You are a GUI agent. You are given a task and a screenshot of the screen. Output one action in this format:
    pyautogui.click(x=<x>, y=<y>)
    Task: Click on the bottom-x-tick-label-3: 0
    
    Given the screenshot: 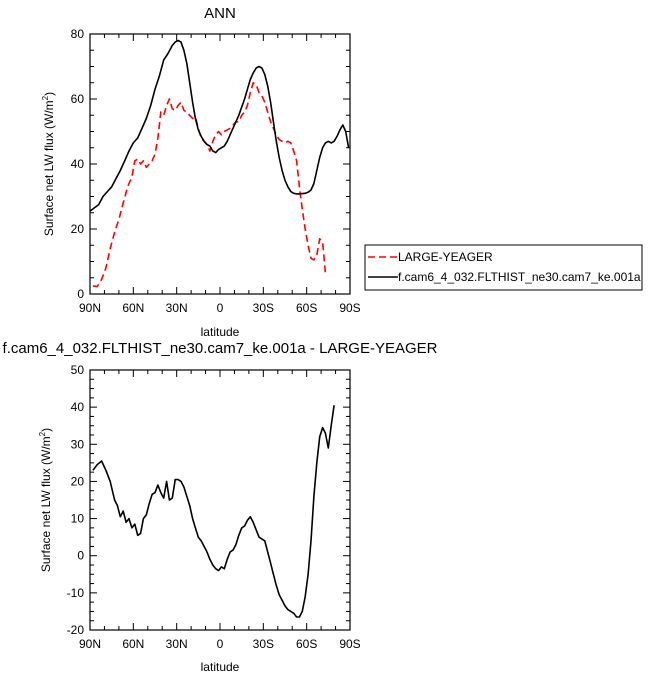 What is the action you would take?
    pyautogui.click(x=220, y=644)
    